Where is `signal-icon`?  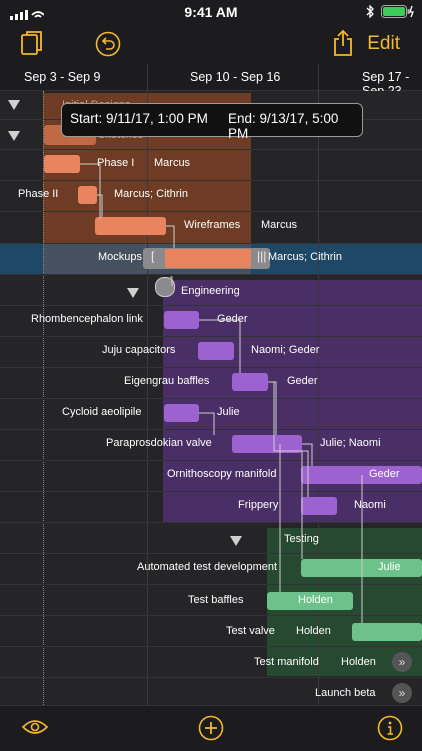
signal-icon is located at coordinates (27, 16).